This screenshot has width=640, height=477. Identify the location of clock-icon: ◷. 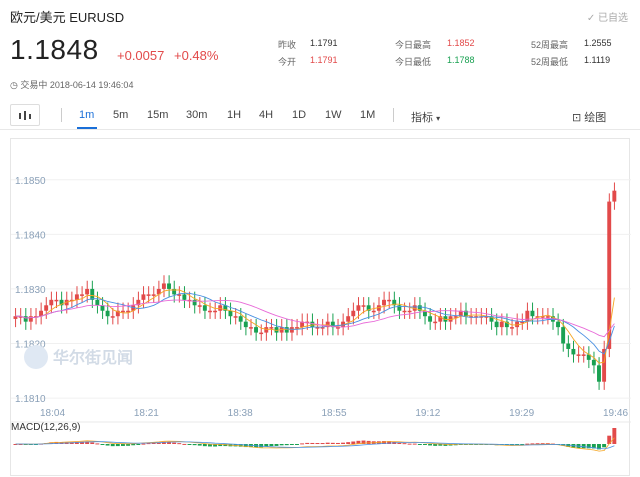
(14, 85).